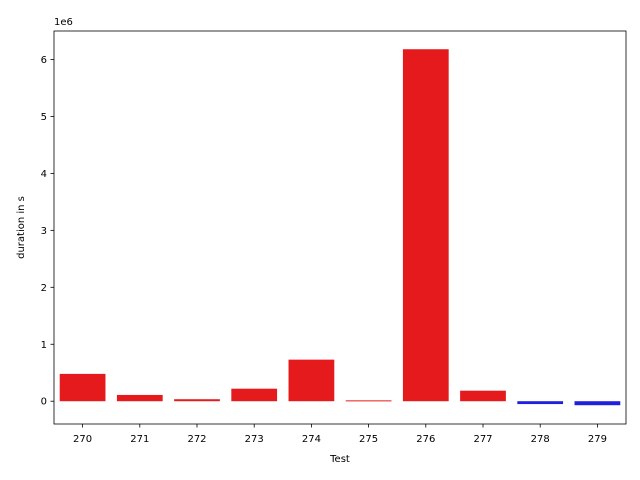 This screenshot has width=640, height=480. What do you see at coordinates (368, 439) in the screenshot?
I see `x-tick-label: 275` at bounding box center [368, 439].